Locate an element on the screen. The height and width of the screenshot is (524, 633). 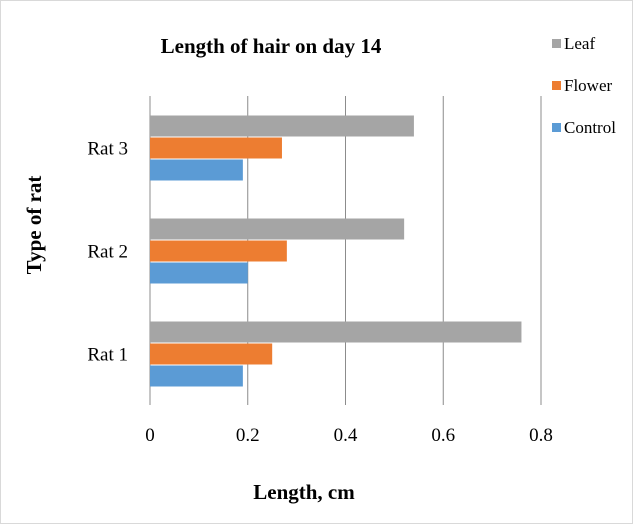
legend: Leaf Flower Control is located at coordinates (584, 85).